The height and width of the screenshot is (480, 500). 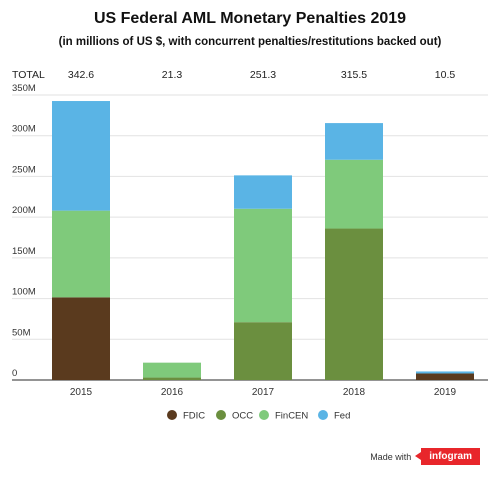 I want to click on y-tick-label: 250M, so click(x=24, y=169).